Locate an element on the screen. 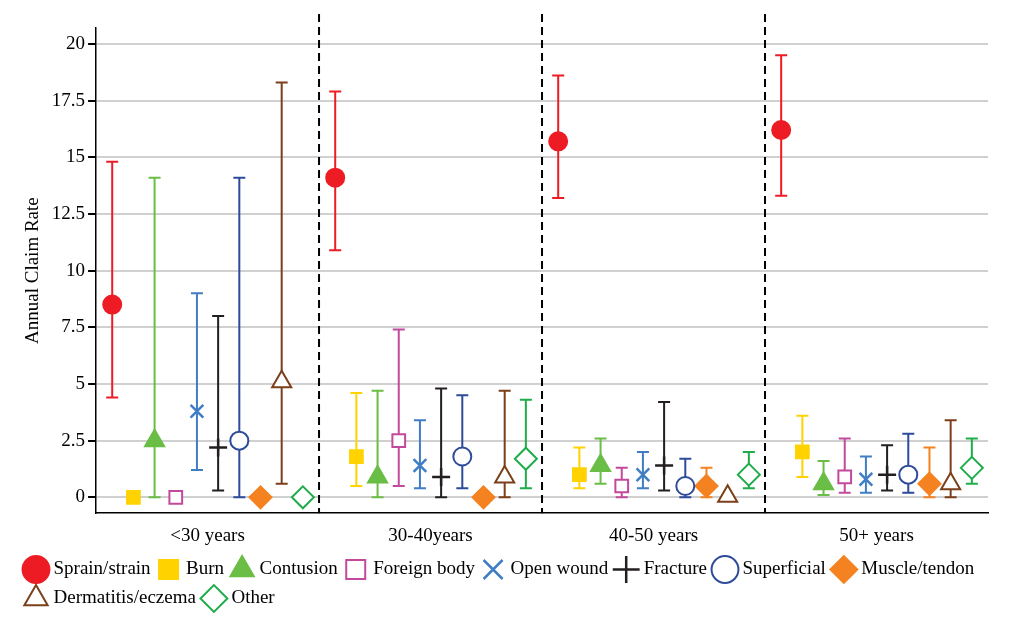 This screenshot has height=630, width=1019. legend-label: Burn is located at coordinates (205, 568).